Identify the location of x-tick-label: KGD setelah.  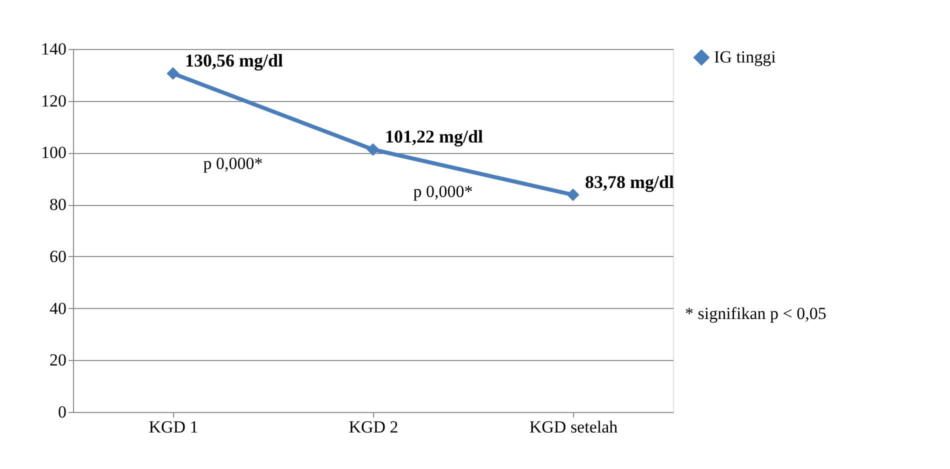
(573, 427).